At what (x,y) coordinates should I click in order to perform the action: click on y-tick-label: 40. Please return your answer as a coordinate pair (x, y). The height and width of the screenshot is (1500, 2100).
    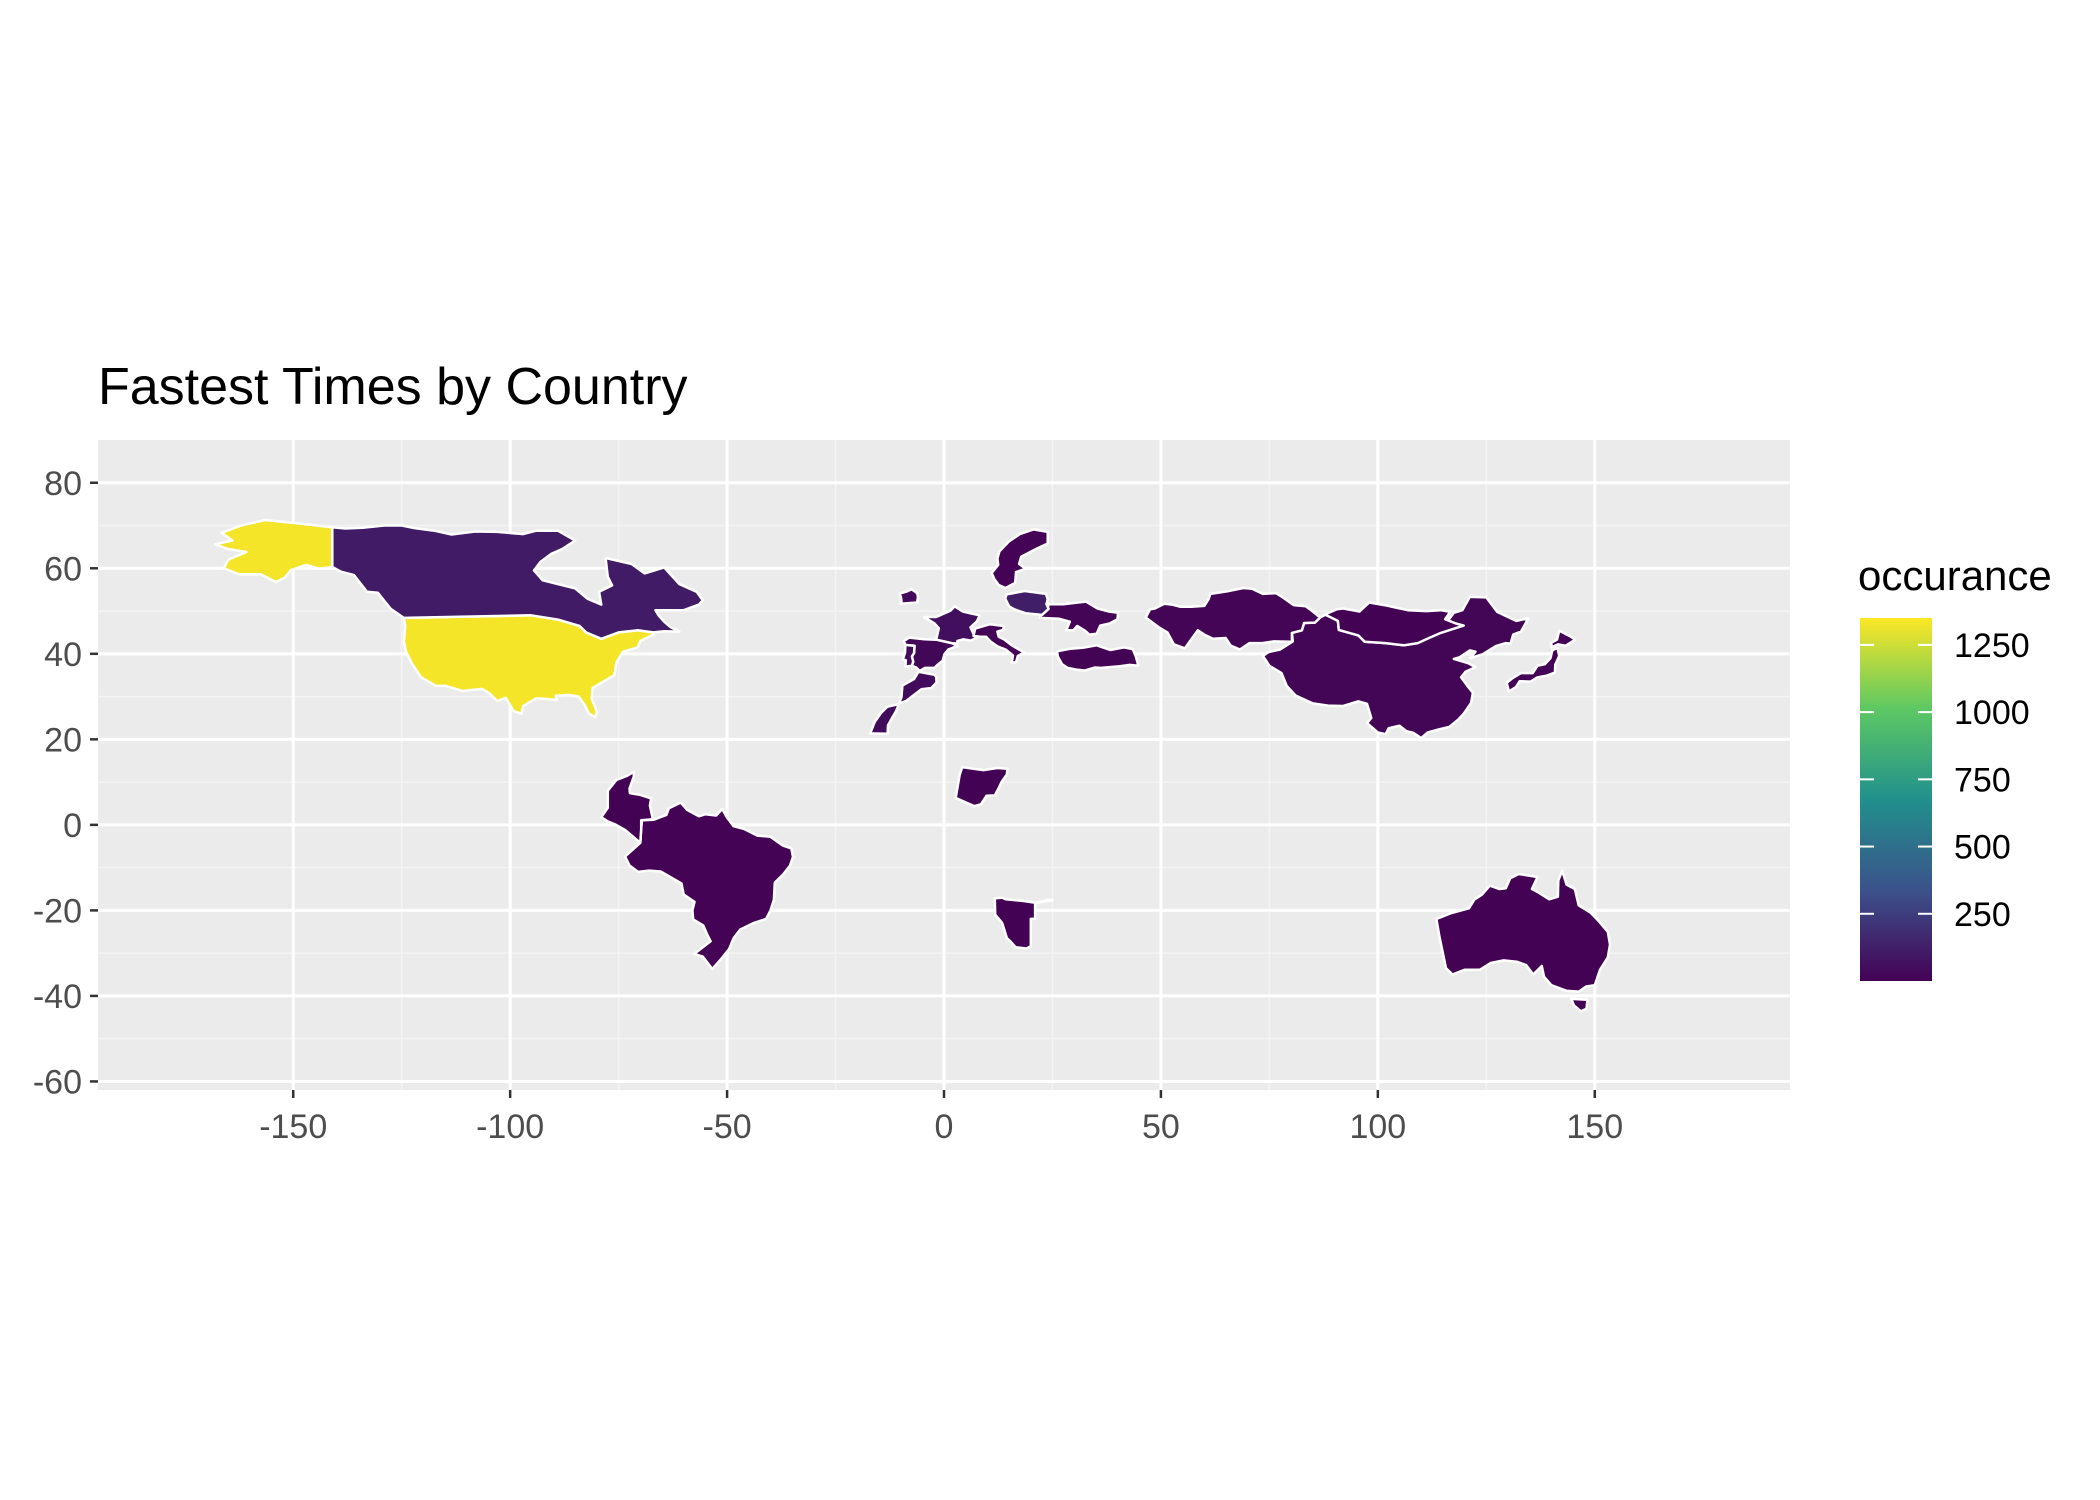
    Looking at the image, I should click on (63, 655).